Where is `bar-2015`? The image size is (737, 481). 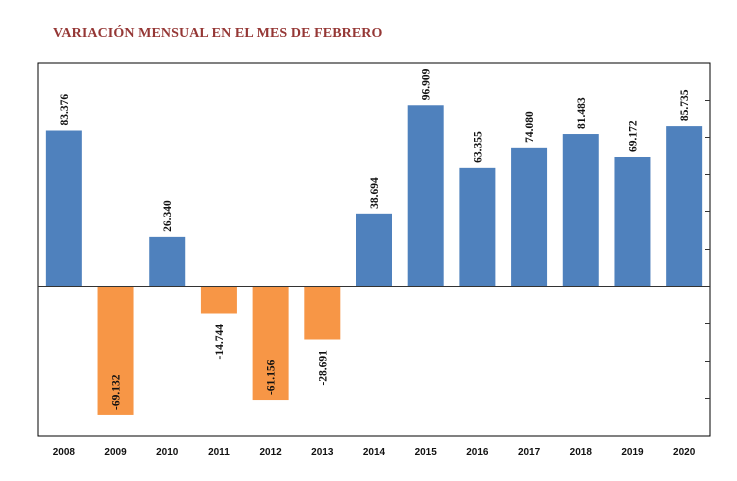
bar-2015 is located at coordinates (425, 196).